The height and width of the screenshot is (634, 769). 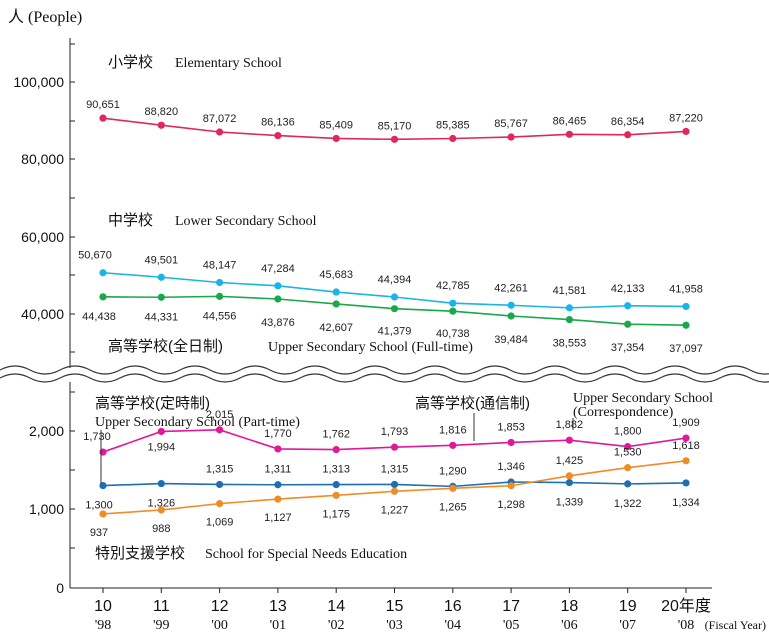 What do you see at coordinates (511, 625) in the screenshot?
I see `x-tick-label-year: '05` at bounding box center [511, 625].